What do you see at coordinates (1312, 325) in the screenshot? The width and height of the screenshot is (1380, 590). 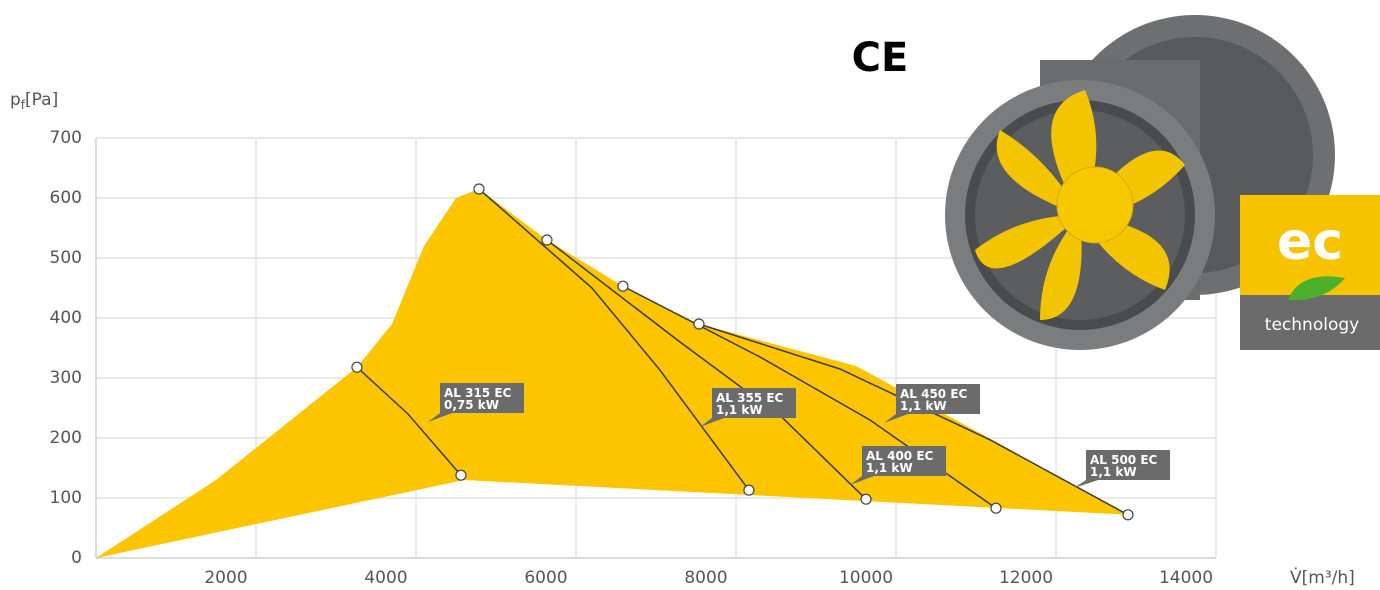 I see `badge-sub: technology` at bounding box center [1312, 325].